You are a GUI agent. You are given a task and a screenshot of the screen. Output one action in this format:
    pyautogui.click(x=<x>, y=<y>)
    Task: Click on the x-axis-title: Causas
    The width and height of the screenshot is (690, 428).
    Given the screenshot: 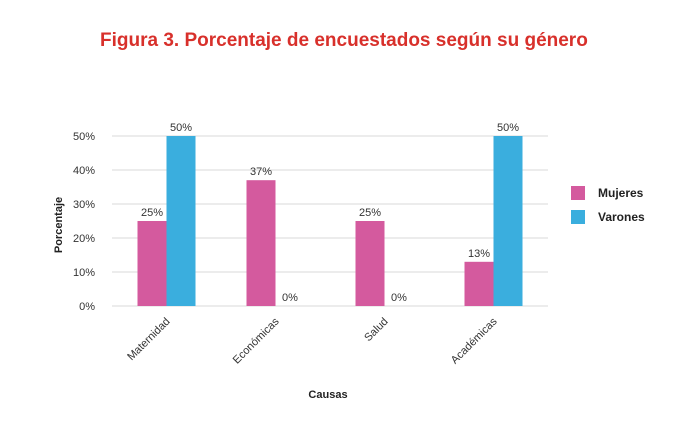 What is the action you would take?
    pyautogui.click(x=327, y=395)
    